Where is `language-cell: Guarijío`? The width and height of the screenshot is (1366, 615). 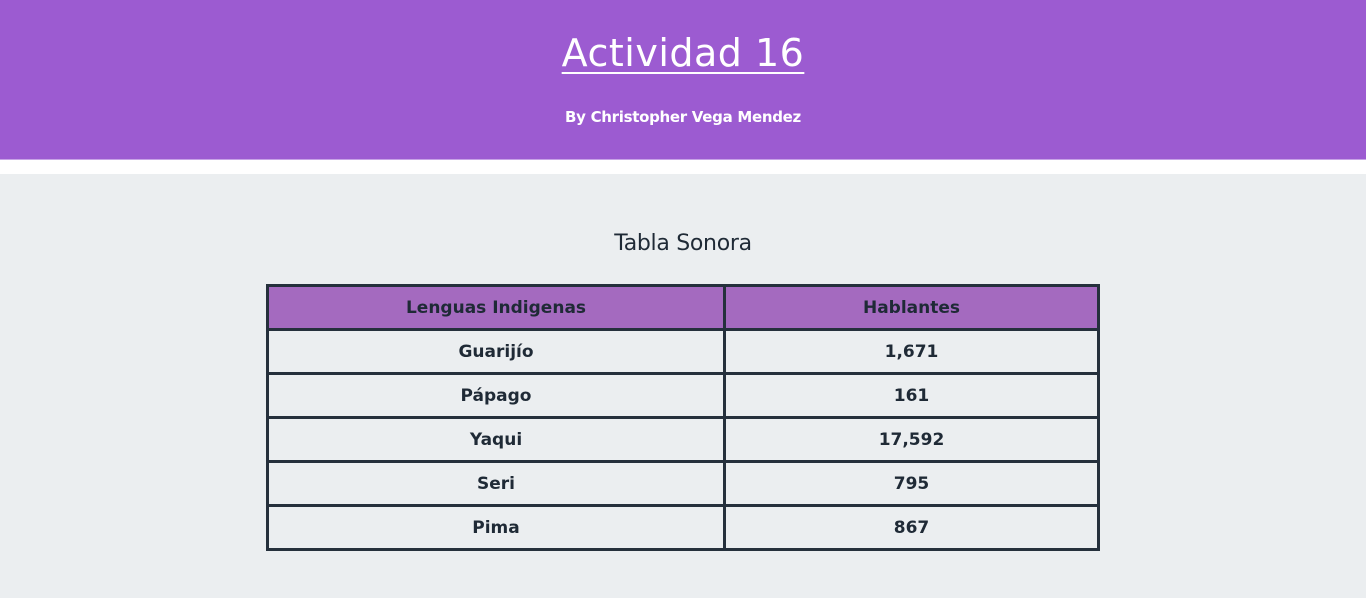 language-cell: Guarijío is located at coordinates (496, 351).